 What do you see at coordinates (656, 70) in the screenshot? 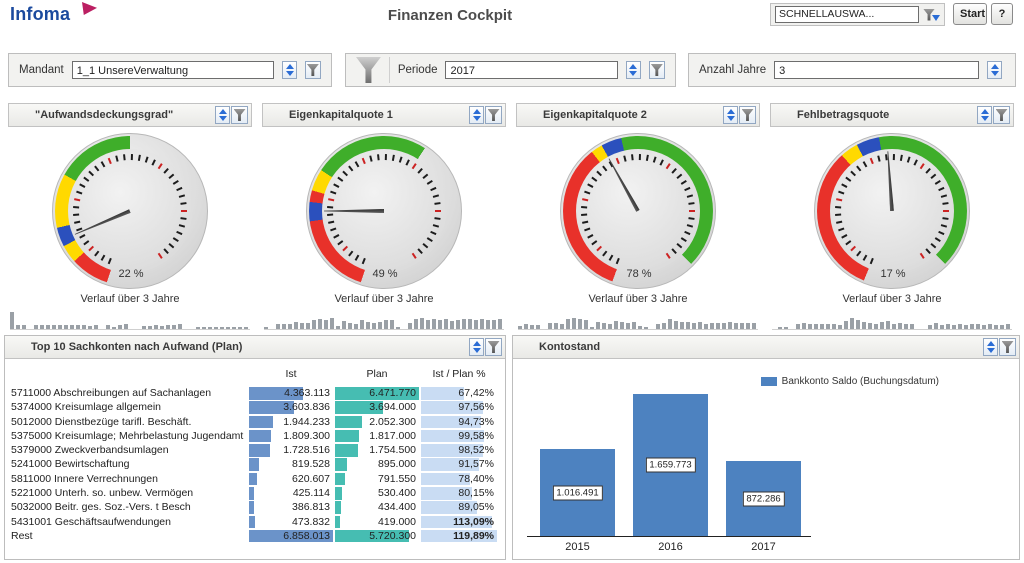
I see `periode-filter-button` at bounding box center [656, 70].